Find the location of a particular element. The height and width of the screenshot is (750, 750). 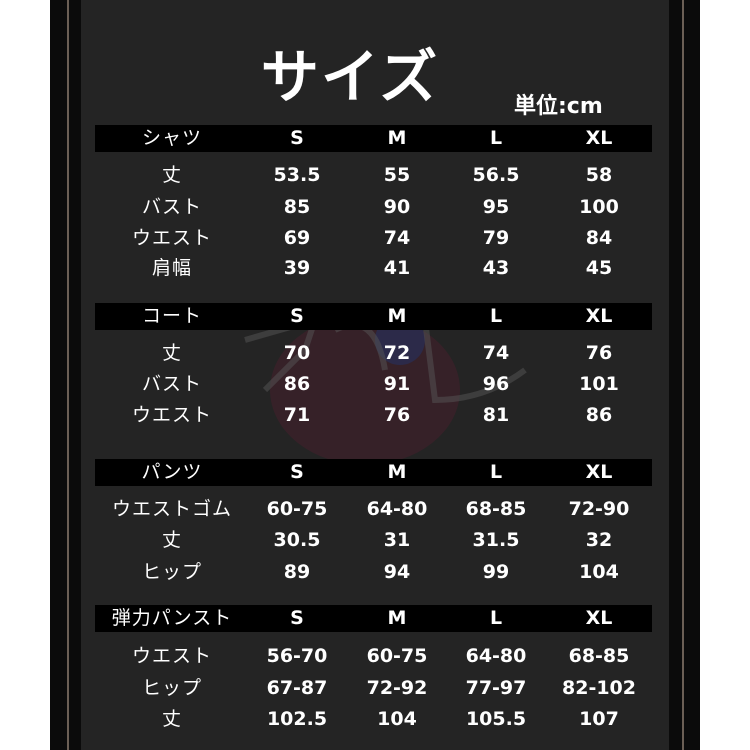

measurement-value: 105.5 is located at coordinates (496, 719).